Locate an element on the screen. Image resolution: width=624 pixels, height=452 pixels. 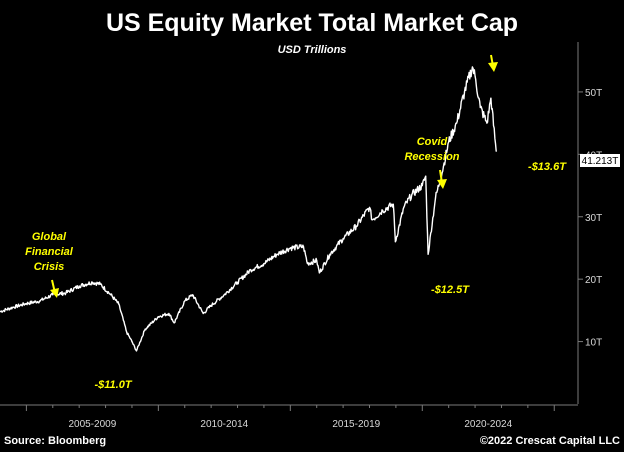
y-tick-label: 10T is located at coordinates (593, 343).